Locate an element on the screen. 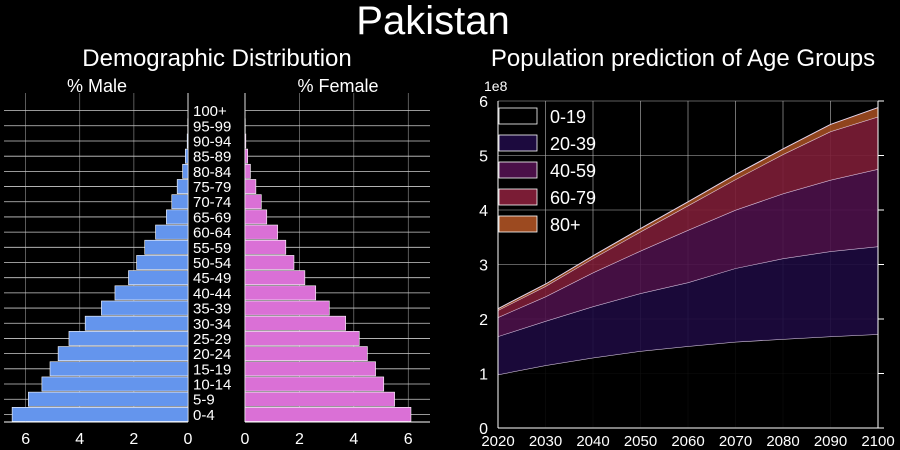 The image size is (900, 450). age-group-label: 10-14 is located at coordinates (212, 385).